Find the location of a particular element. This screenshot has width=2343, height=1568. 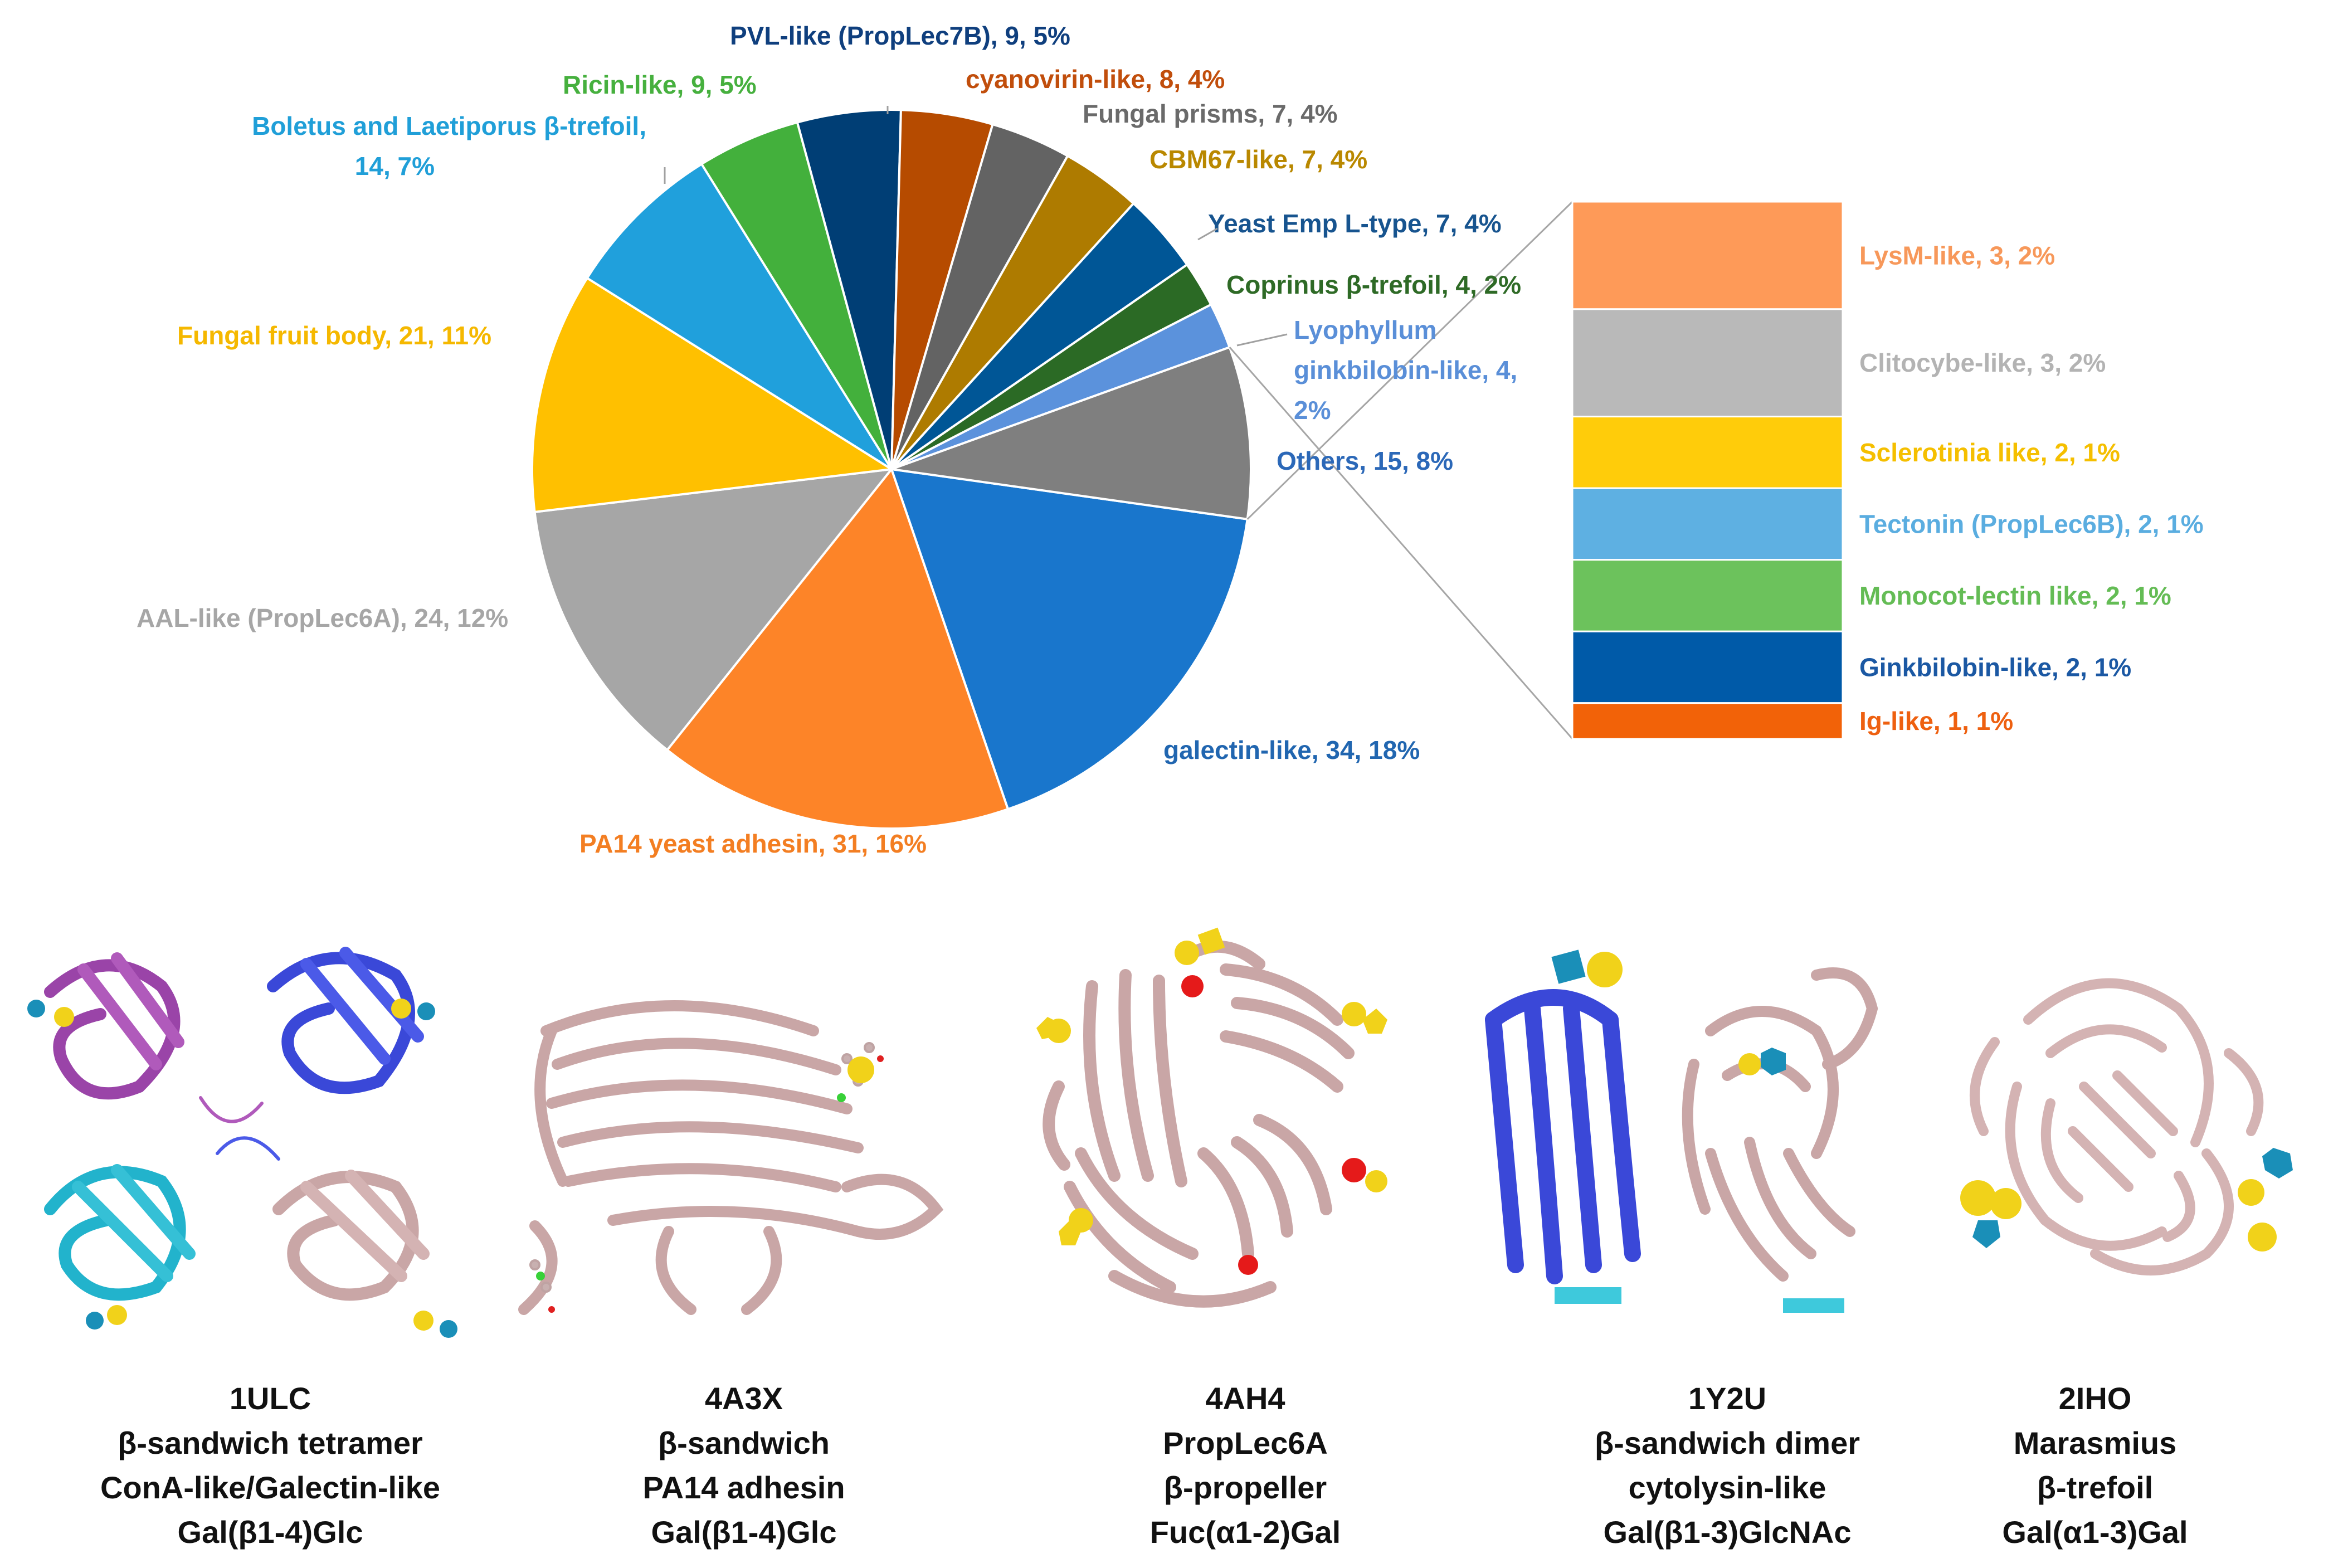

structure-image-2iho is located at coordinates (2123, 1131).